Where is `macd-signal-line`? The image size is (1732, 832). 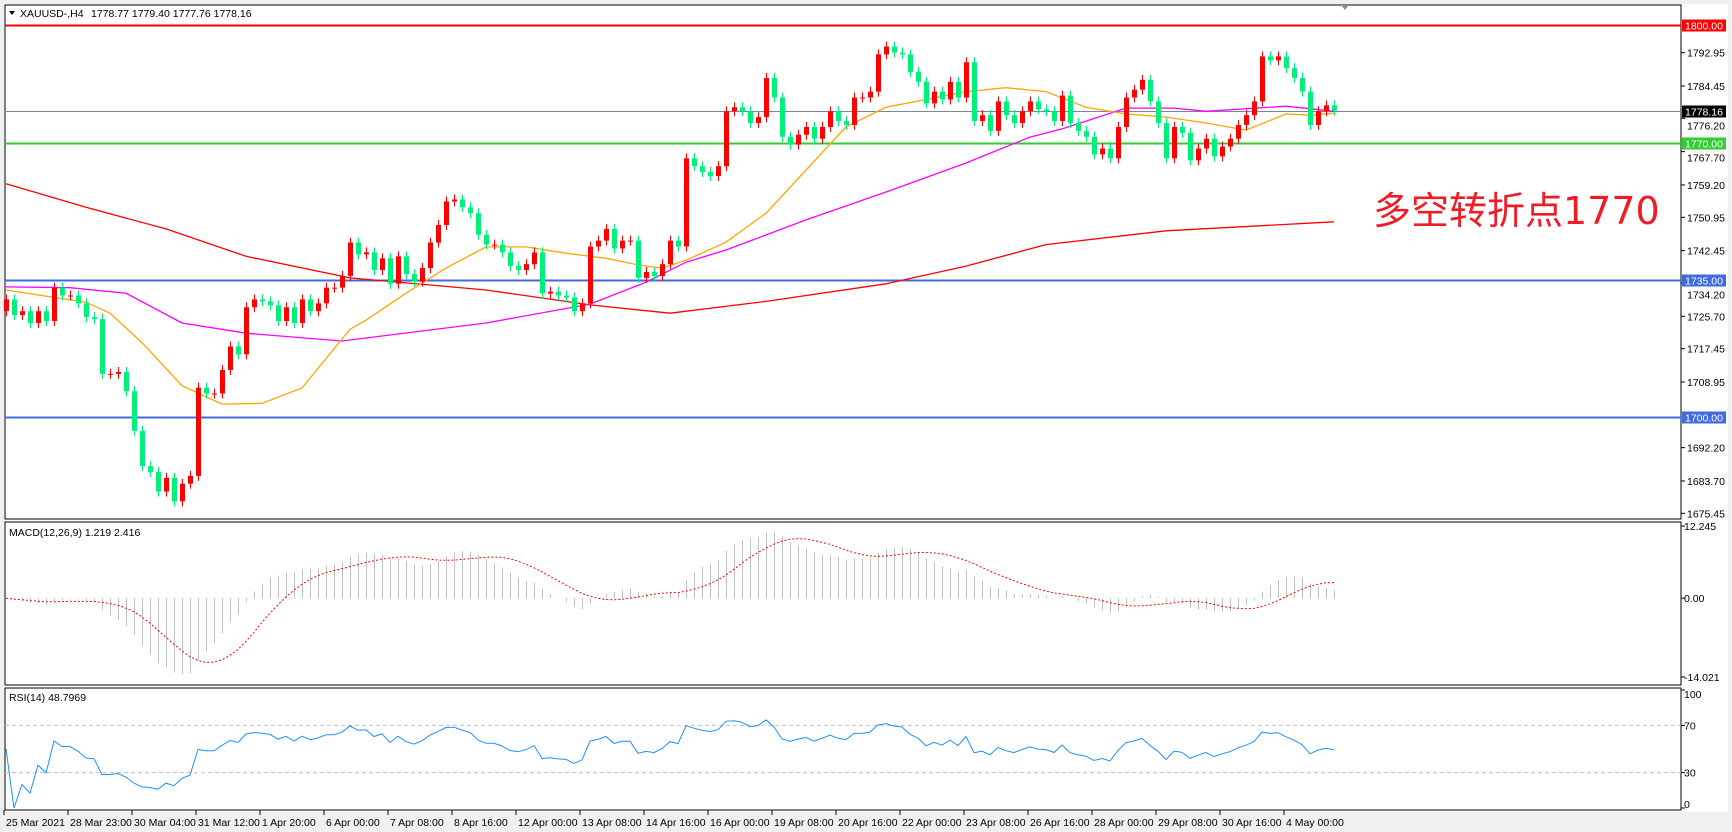
macd-signal-line is located at coordinates (670, 600).